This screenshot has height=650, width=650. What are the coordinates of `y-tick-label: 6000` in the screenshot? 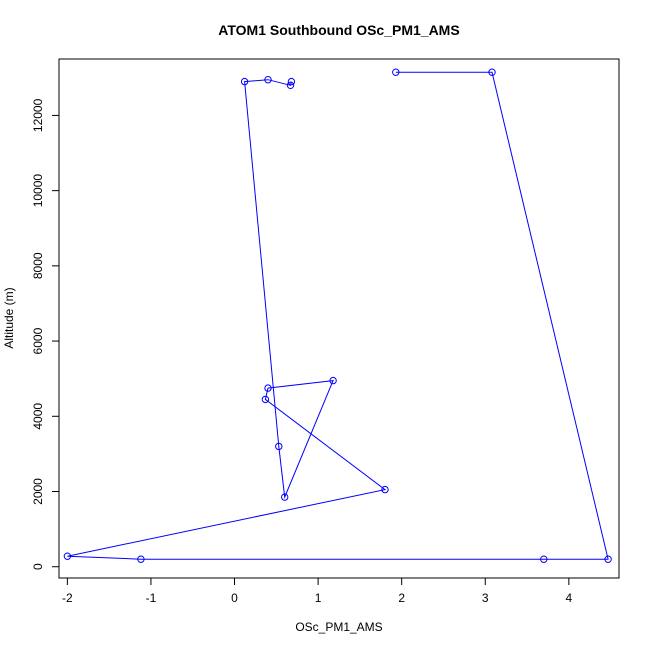 It's located at (38, 340).